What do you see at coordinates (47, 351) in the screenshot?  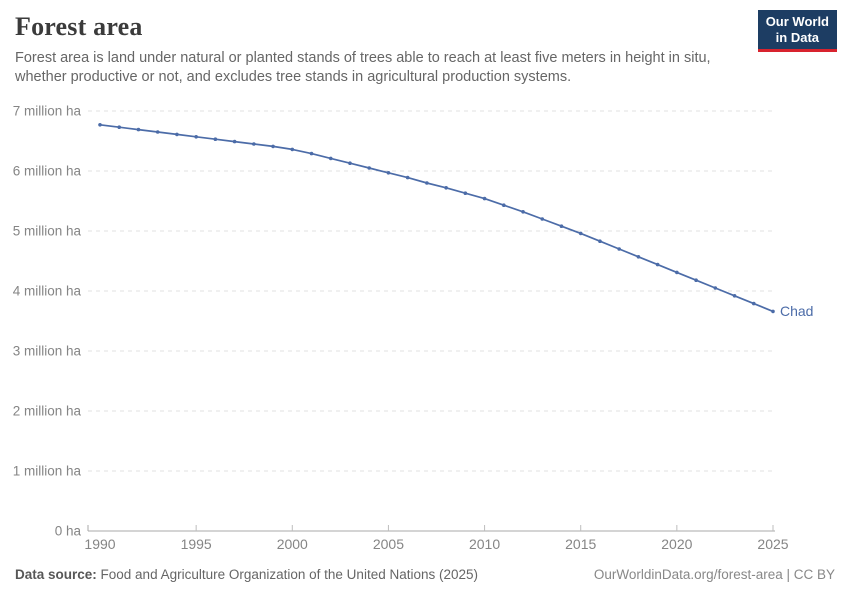 I see `y-tick-label: 3 million ha` at bounding box center [47, 351].